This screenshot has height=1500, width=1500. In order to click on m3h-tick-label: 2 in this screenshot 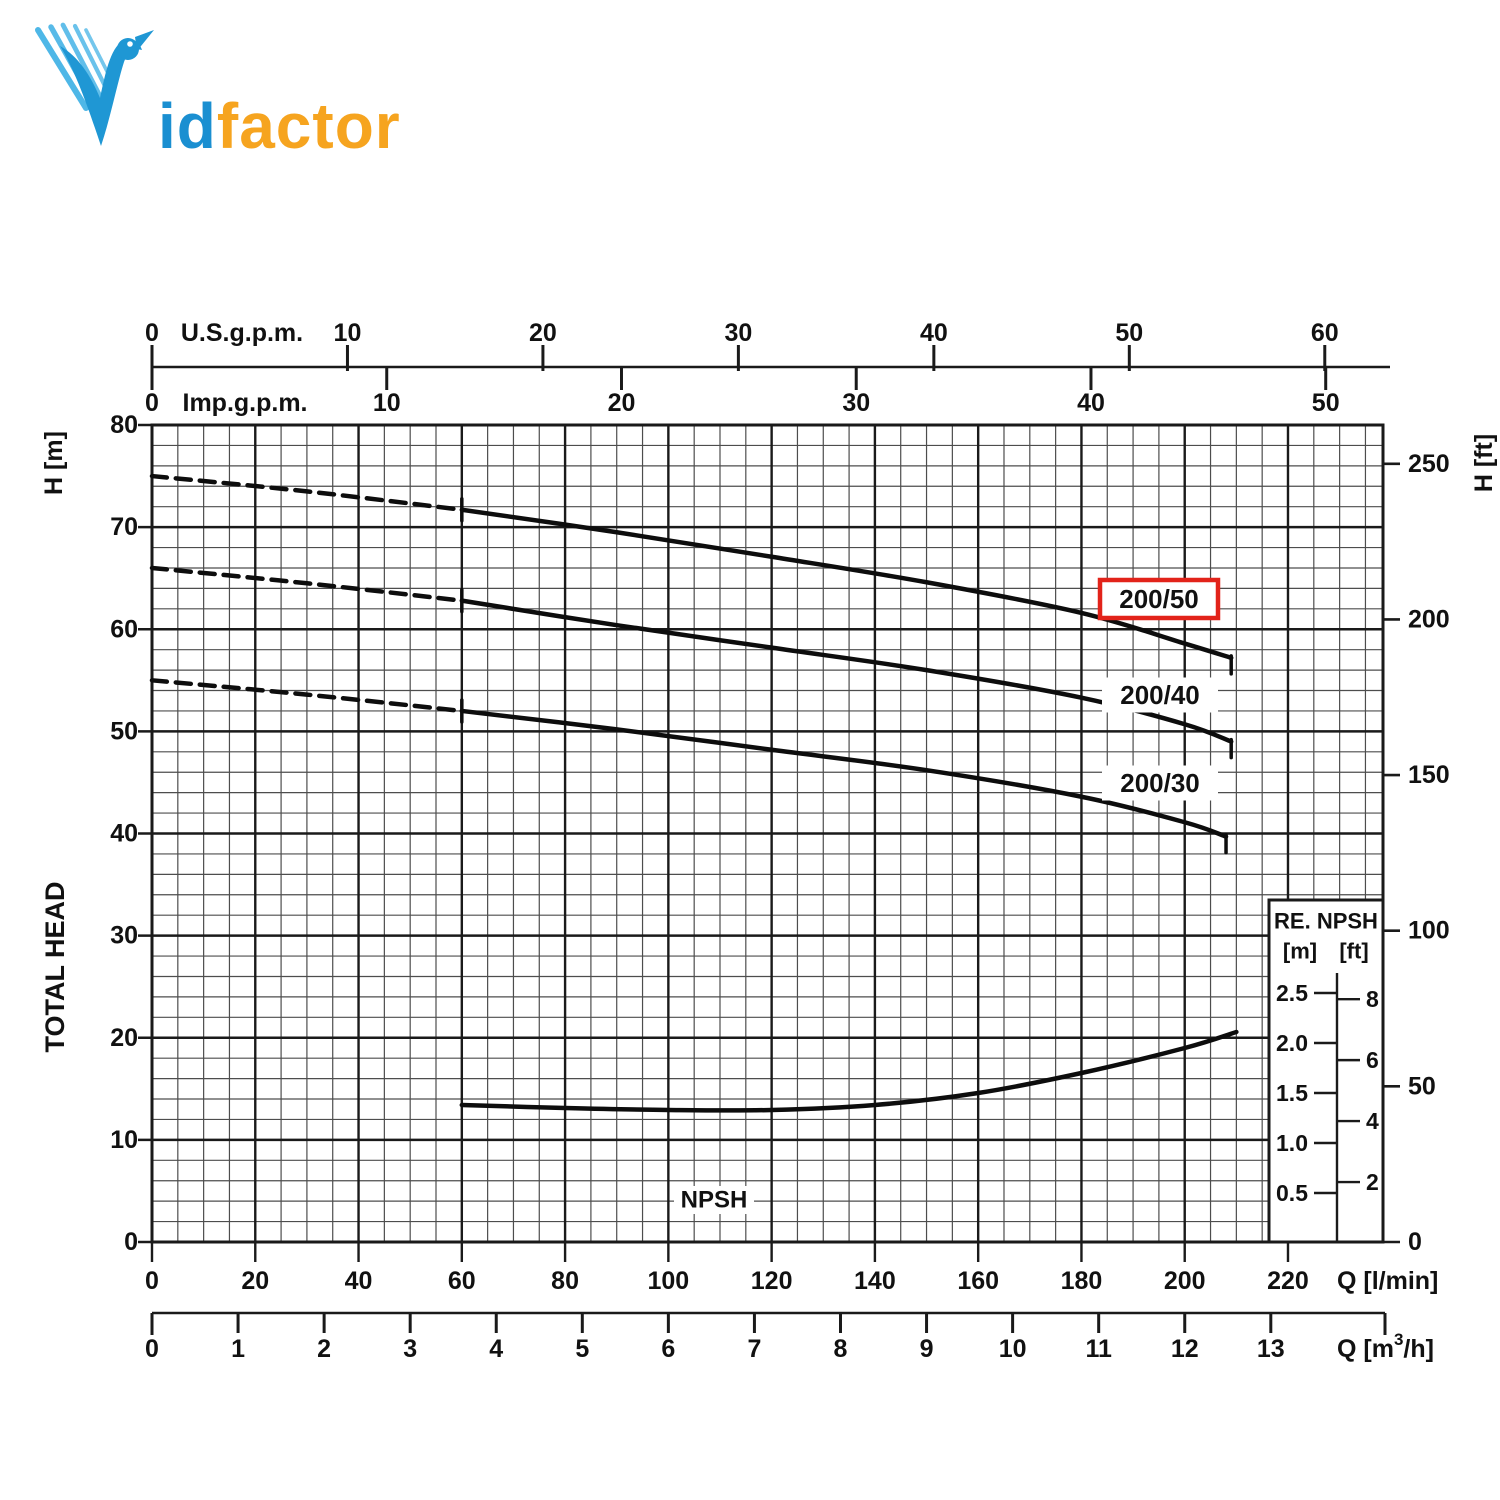, I will do `click(324, 1349)`.